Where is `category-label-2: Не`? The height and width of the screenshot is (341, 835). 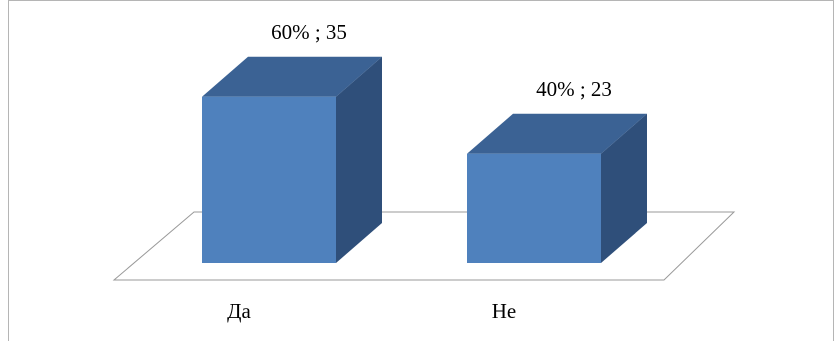
category-label-2: Не is located at coordinates (504, 311).